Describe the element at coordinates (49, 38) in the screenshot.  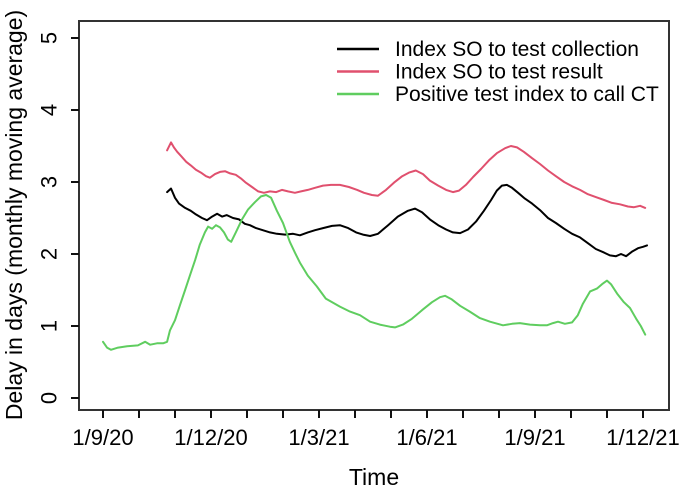
I see `y-tick-label: 5` at that location.